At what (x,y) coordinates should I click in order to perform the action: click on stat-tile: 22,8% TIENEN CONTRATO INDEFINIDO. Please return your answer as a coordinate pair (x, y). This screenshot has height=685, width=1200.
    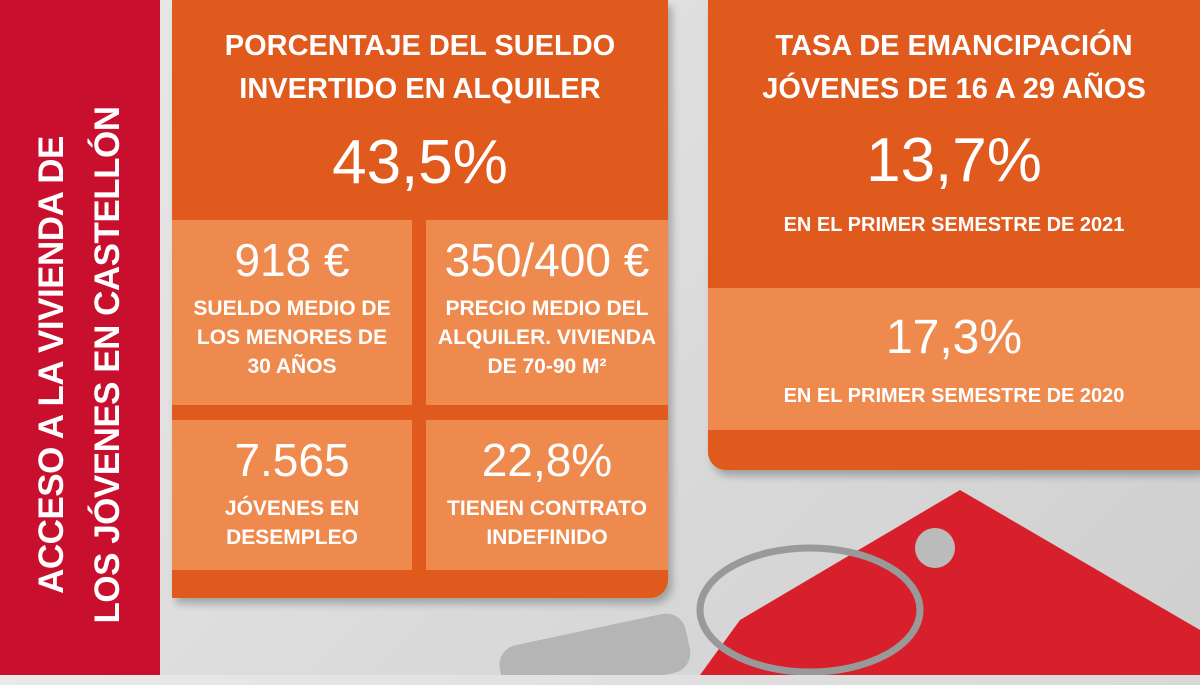
    Looking at the image, I should click on (547, 495).